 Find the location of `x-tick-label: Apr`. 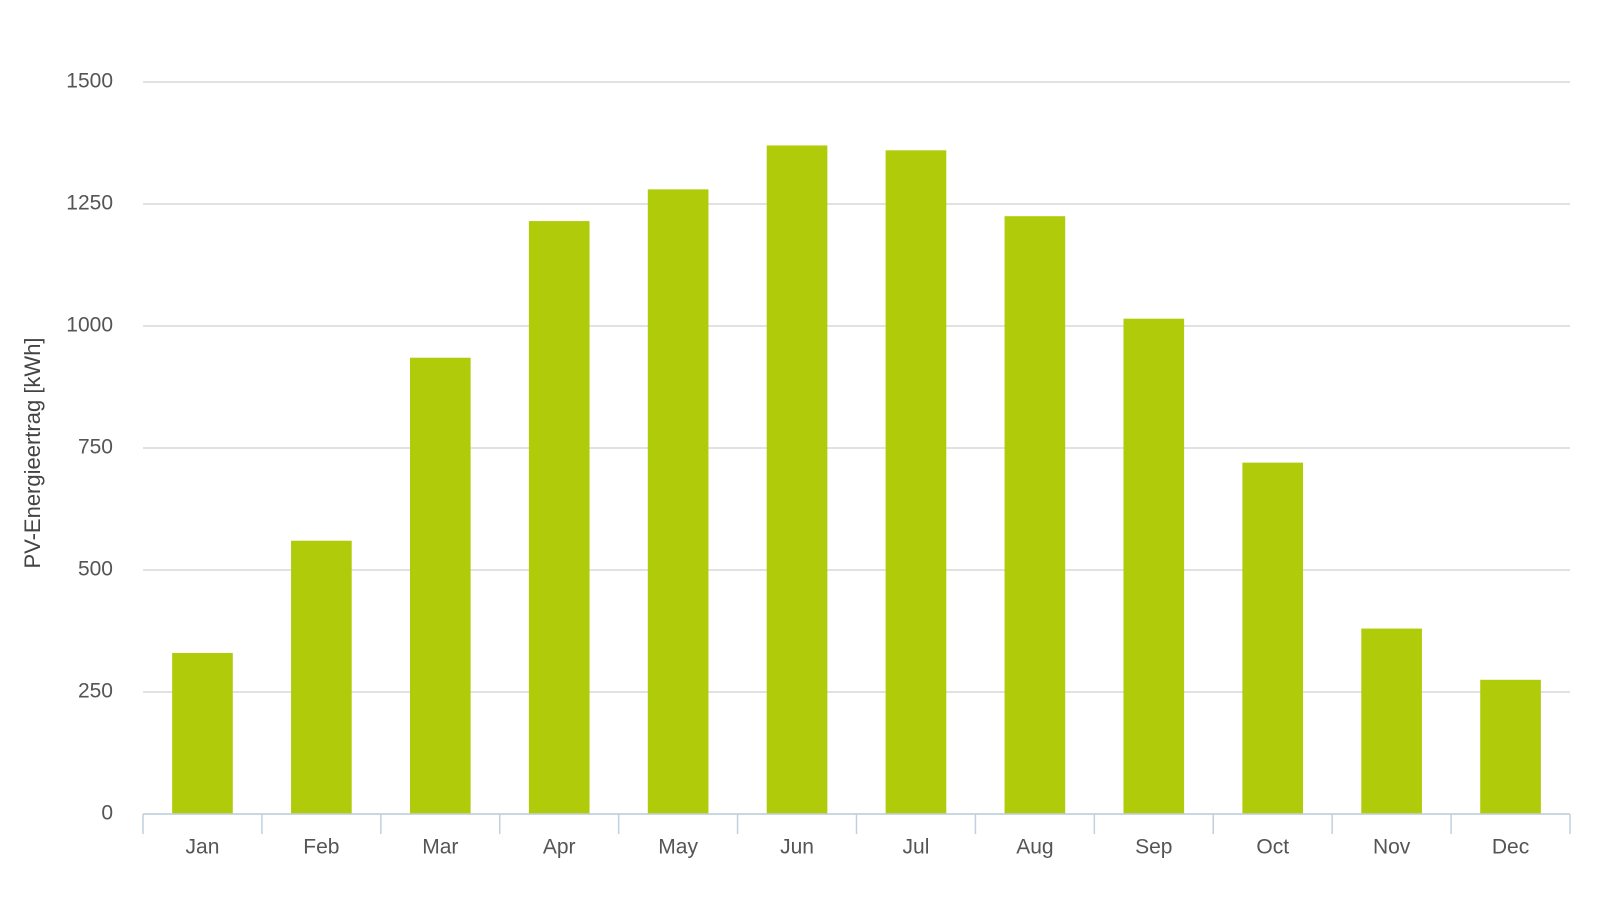

x-tick-label: Apr is located at coordinates (559, 847).